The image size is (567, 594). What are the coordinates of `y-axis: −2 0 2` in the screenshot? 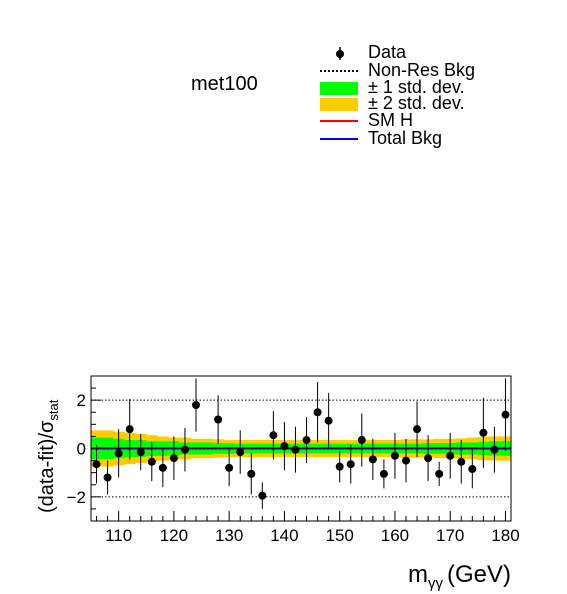 It's located at (84, 448).